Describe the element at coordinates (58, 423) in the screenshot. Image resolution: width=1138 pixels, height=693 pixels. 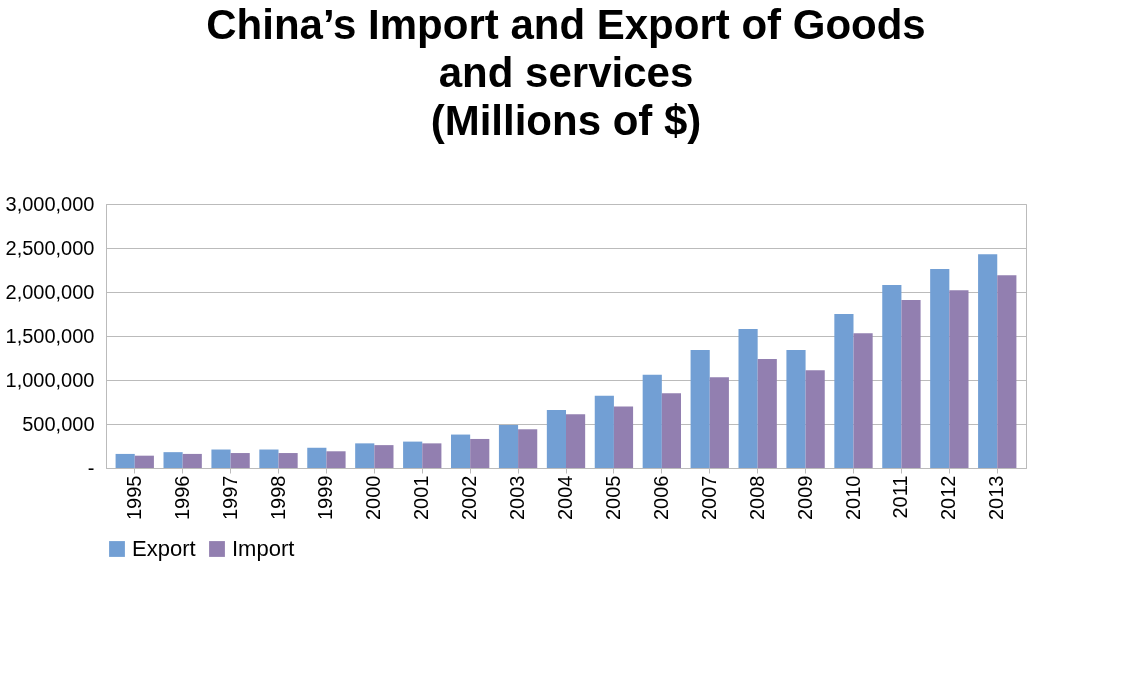
I see `y-tick-label: 500,000` at that location.